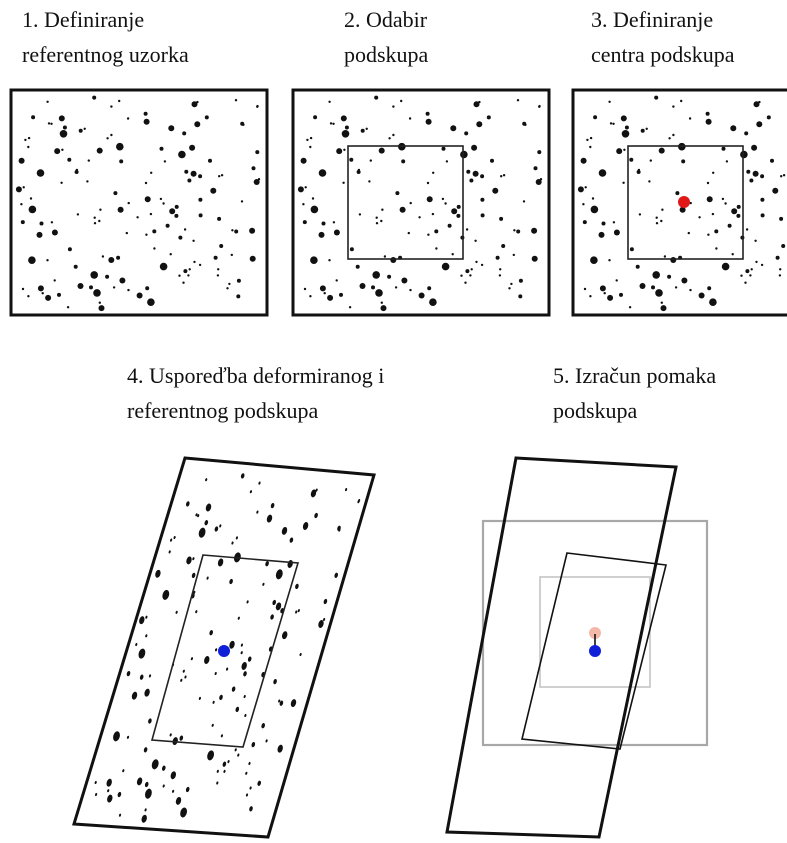 Image resolution: width=787 pixels, height=843 pixels. What do you see at coordinates (222, 410) in the screenshot?
I see `step-4-title-line-2: referentnog podskupa` at bounding box center [222, 410].